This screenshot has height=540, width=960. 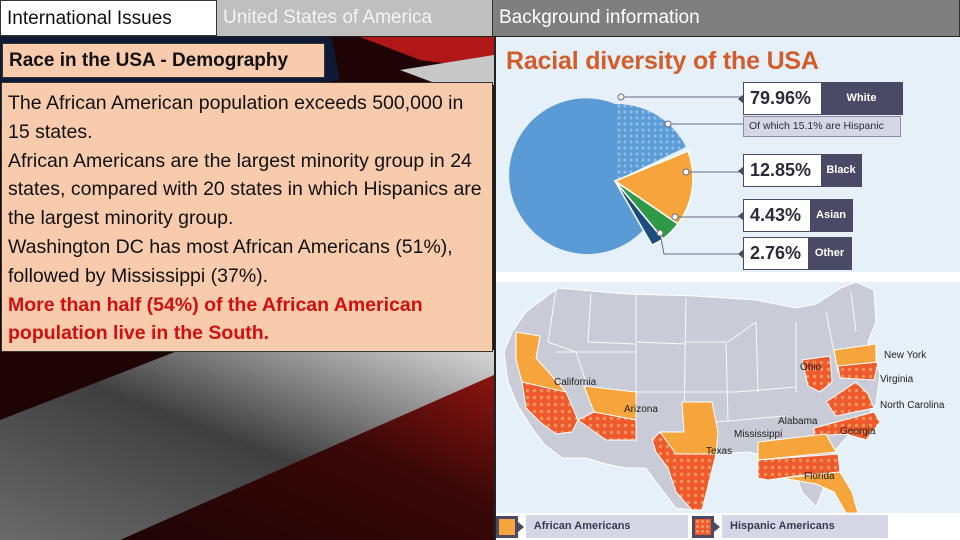 I want to click on state-new-york-hispanic, so click(x=858, y=371).